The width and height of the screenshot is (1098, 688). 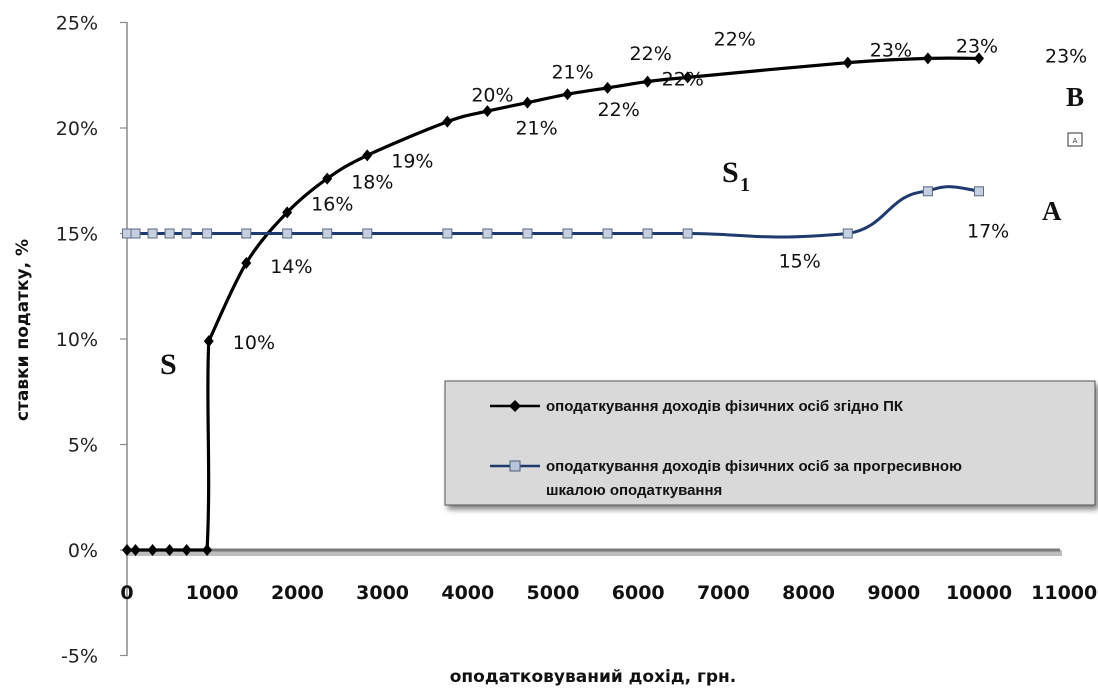 I want to click on annotation-A: A, so click(x=1052, y=211).